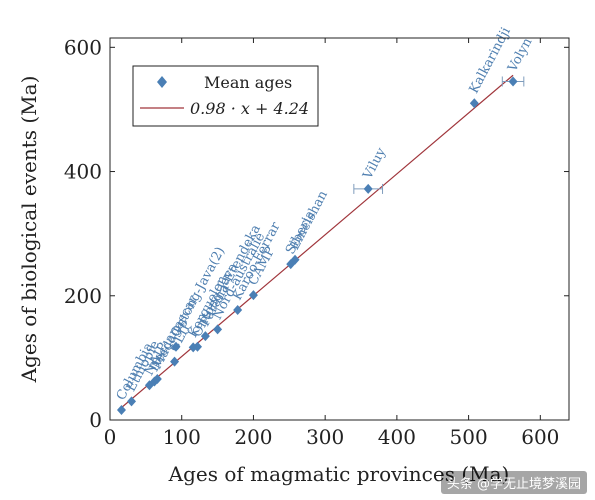 The image size is (595, 500). Describe the element at coordinates (490, 60) in the screenshot. I see `data-point-label: Kalkarindji` at that location.